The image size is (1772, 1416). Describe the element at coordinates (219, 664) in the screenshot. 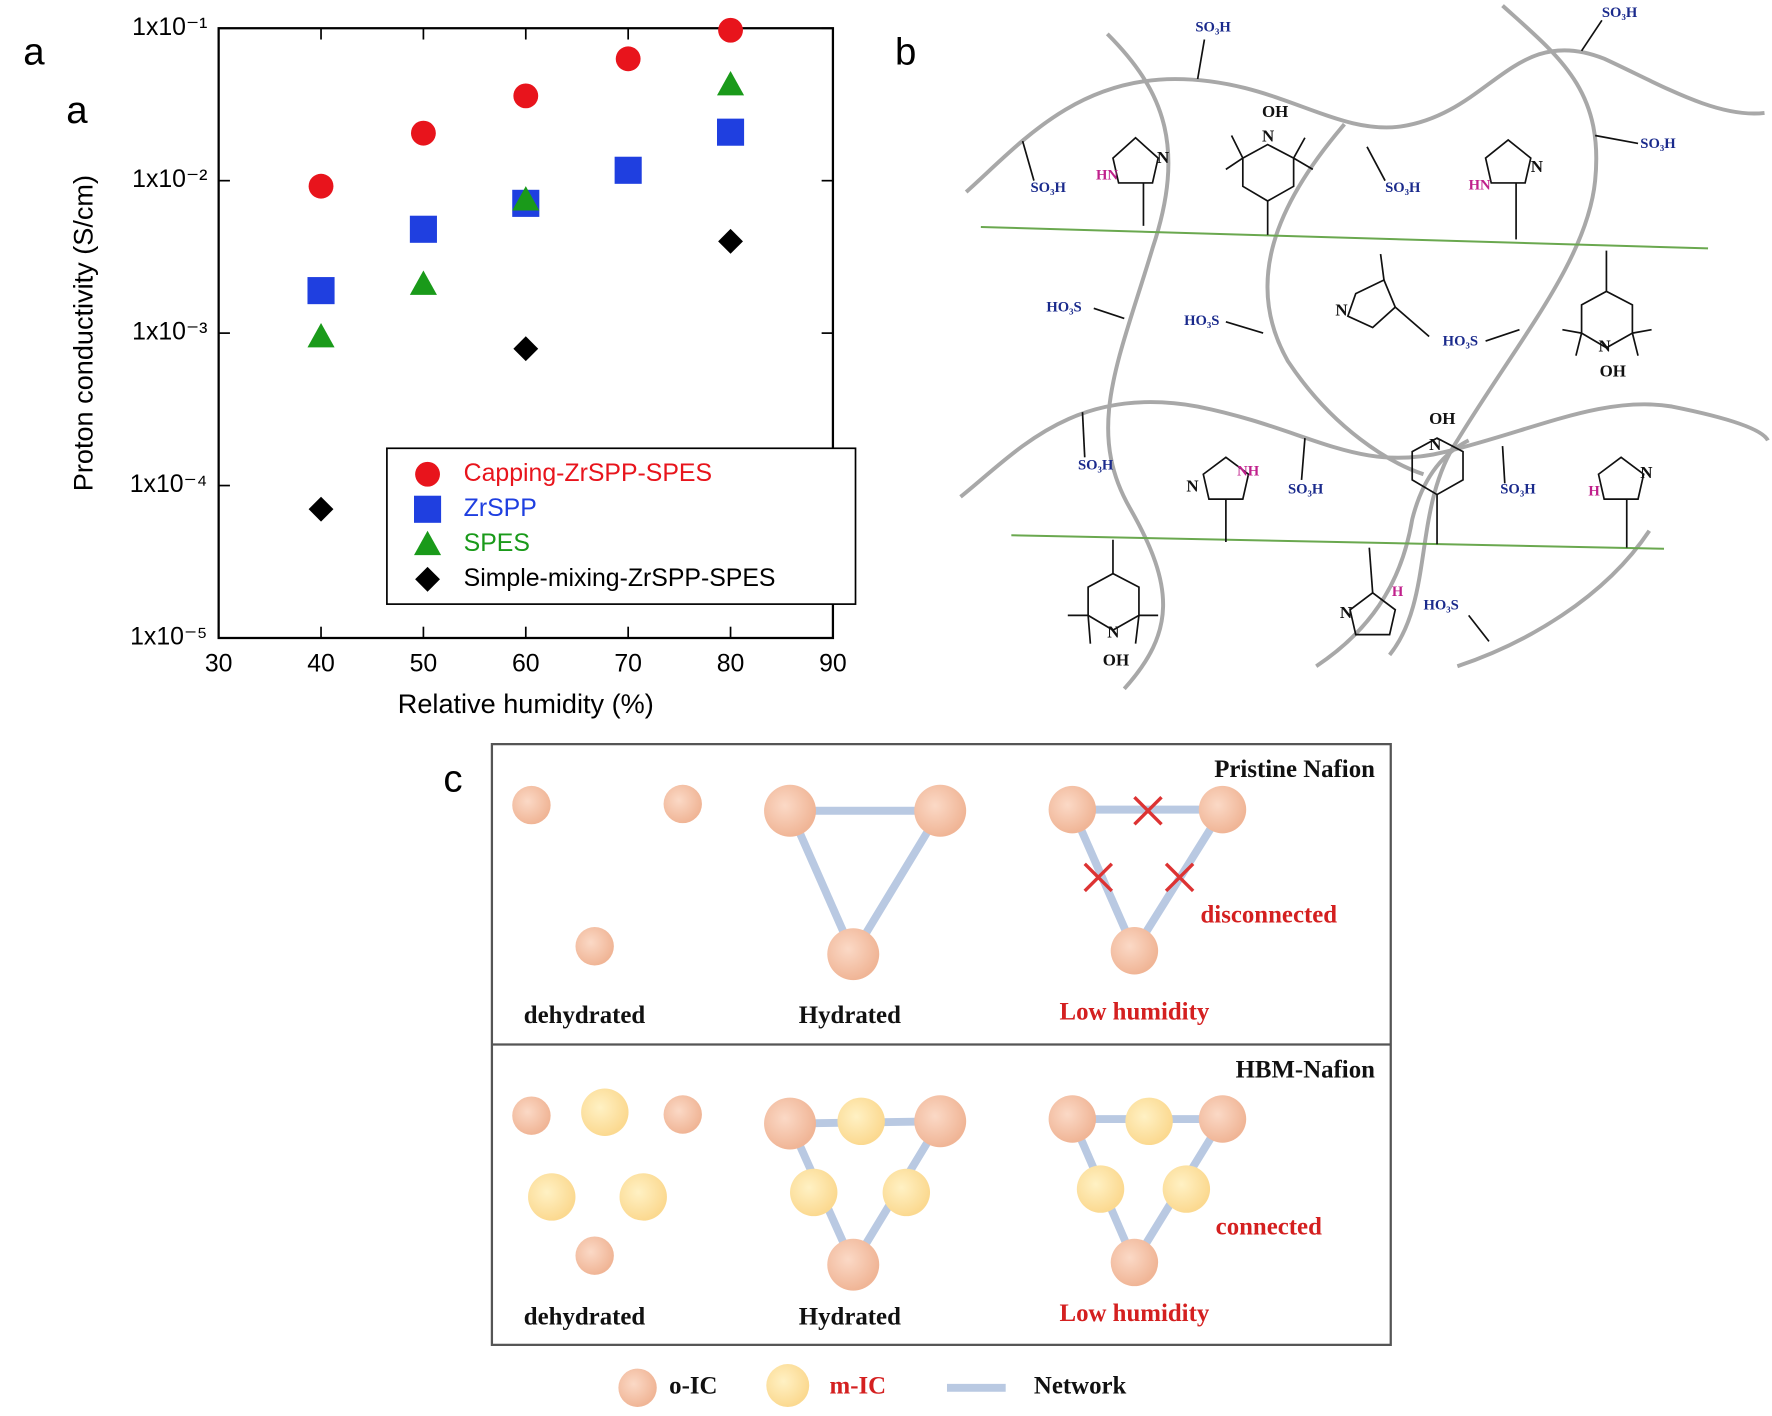

I see `x-tick-label: 30` at that location.